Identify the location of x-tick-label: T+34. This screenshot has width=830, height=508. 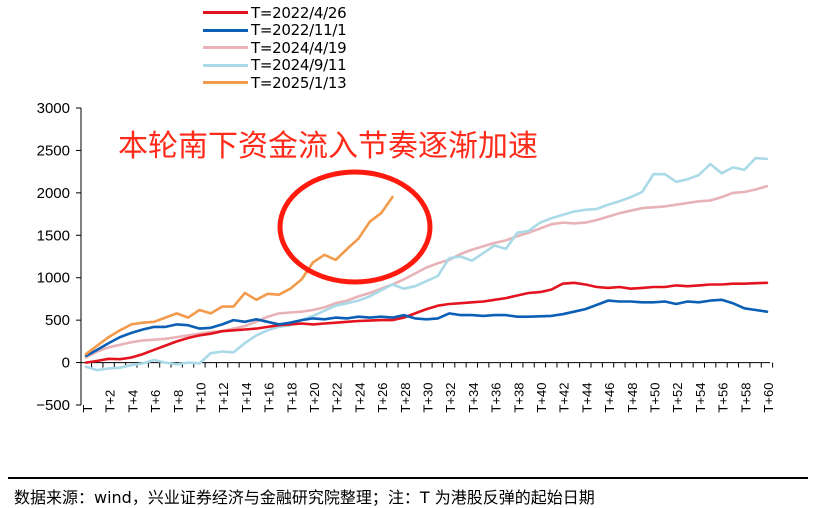
(473, 398).